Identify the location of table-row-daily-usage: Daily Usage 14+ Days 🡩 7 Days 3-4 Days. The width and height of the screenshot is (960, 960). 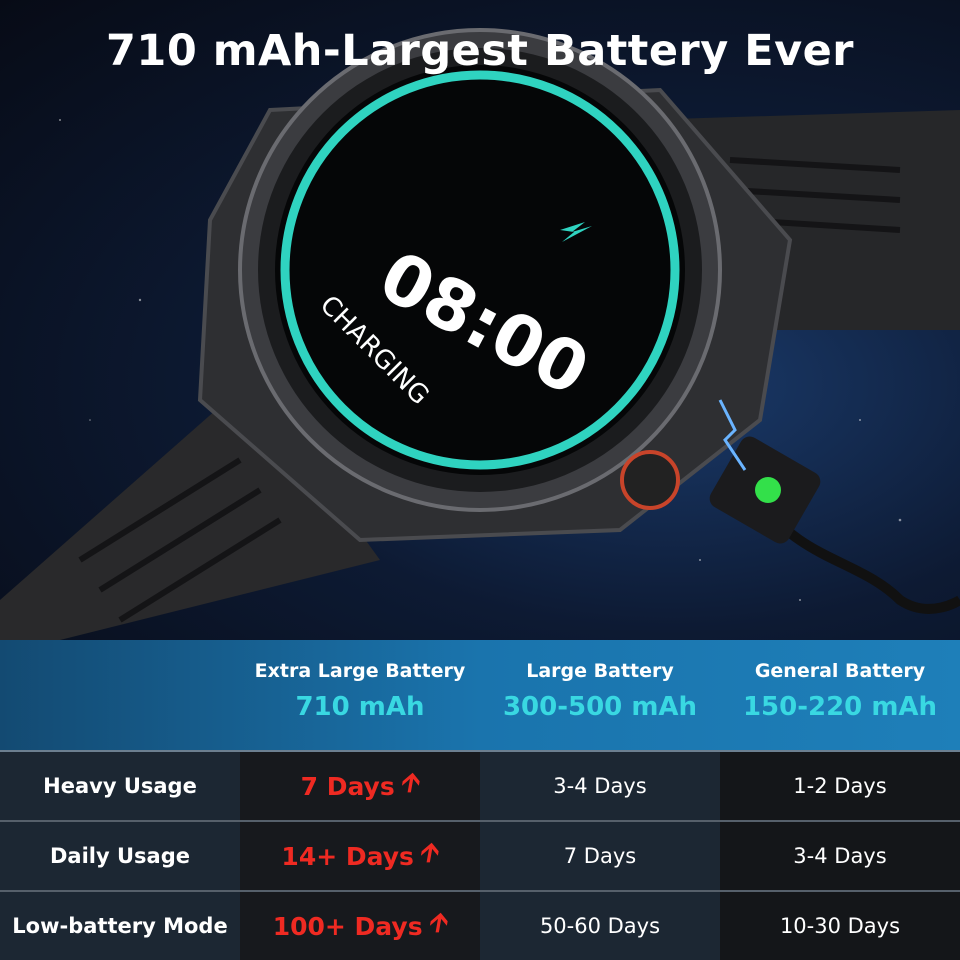
(480, 857).